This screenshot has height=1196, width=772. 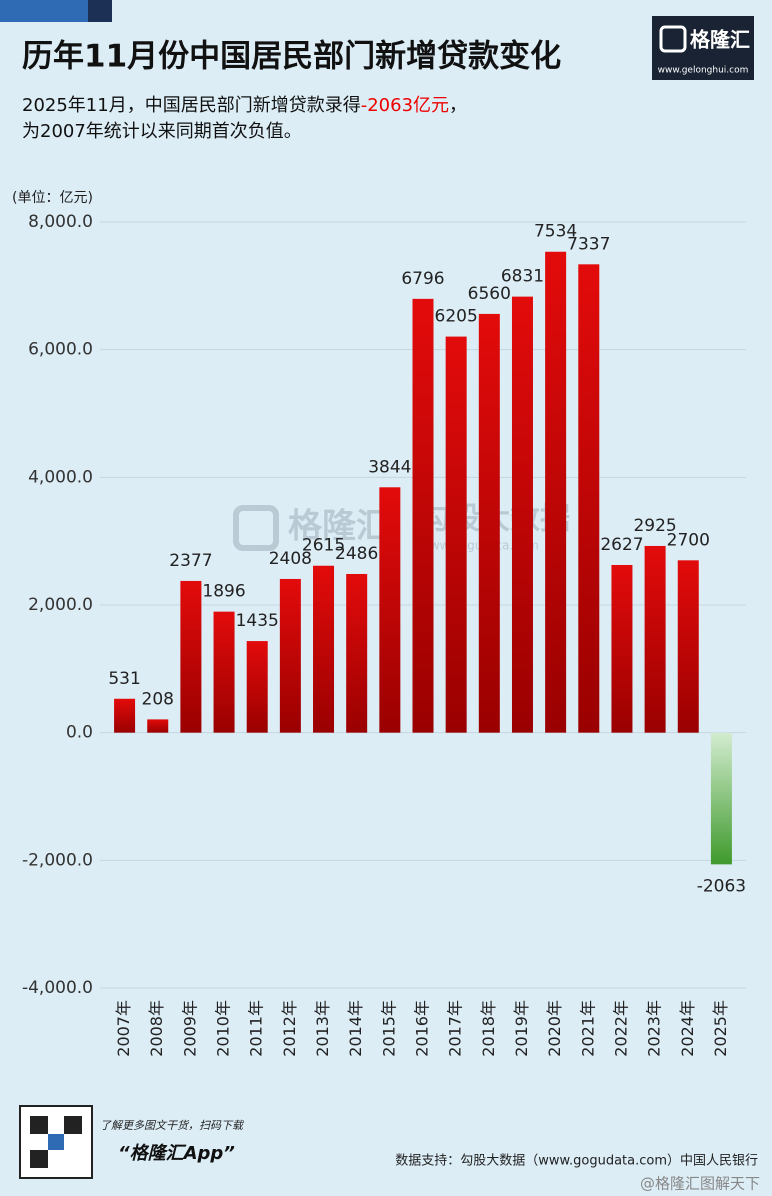 What do you see at coordinates (191, 105) in the screenshot?
I see `subtitle-text: 2025年11月，中国居民部门新增贷款录得` at bounding box center [191, 105].